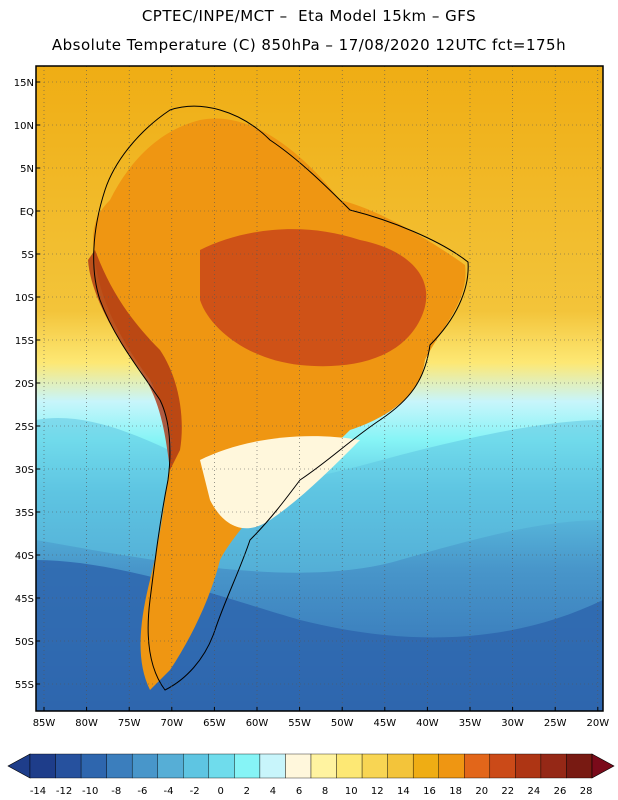 This screenshot has height=800, width=618. Describe the element at coordinates (309, 16) in the screenshot. I see `chart-title-line1: CPTEC/INPE/MCT – Eta Model 15km – GFS` at that location.